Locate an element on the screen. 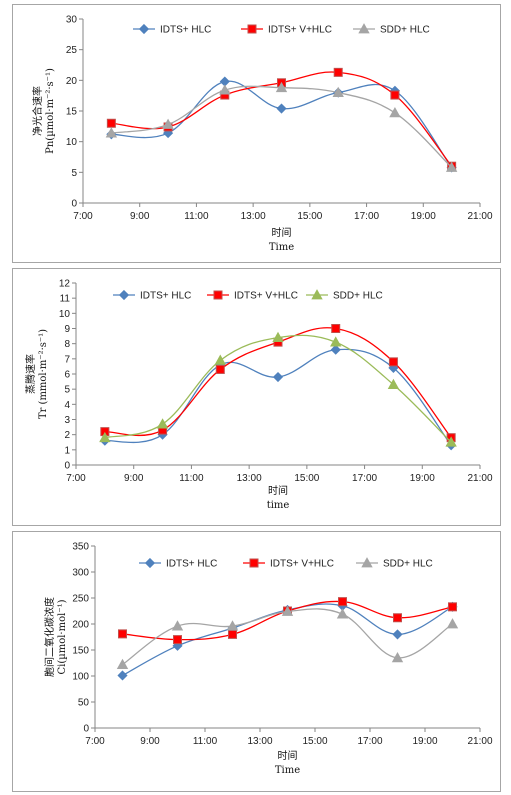  y-tick-label: 6 is located at coordinates (67, 375).